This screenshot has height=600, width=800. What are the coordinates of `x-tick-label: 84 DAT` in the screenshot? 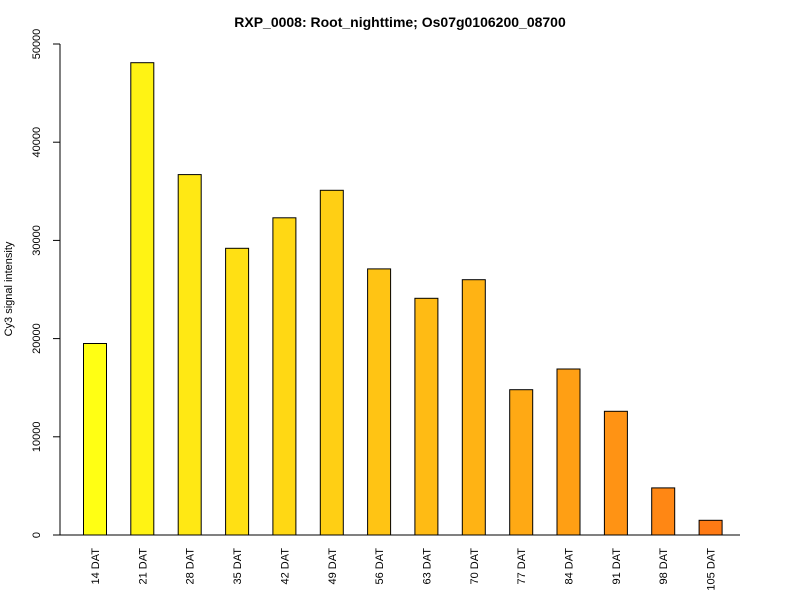 It's located at (570, 566).